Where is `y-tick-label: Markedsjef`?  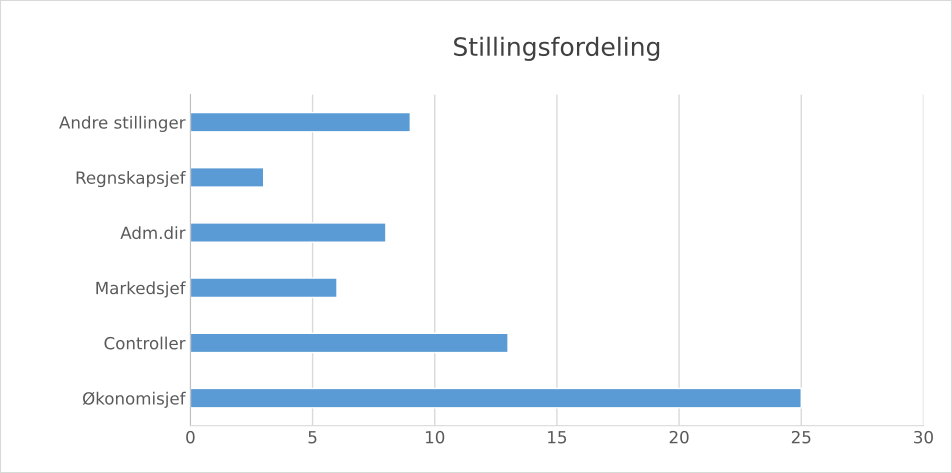
y-tick-label: Markedsjef is located at coordinates (141, 289).